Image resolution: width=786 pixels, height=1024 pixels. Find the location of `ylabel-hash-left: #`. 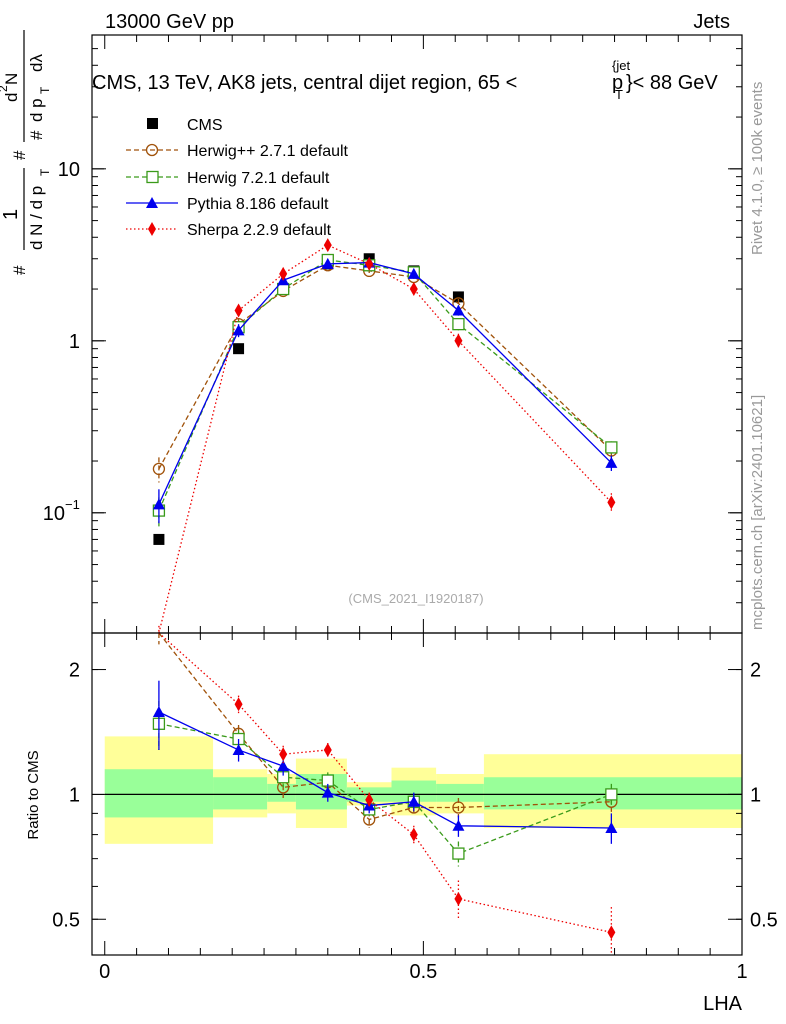

ylabel-hash-left: # is located at coordinates (19, 270).